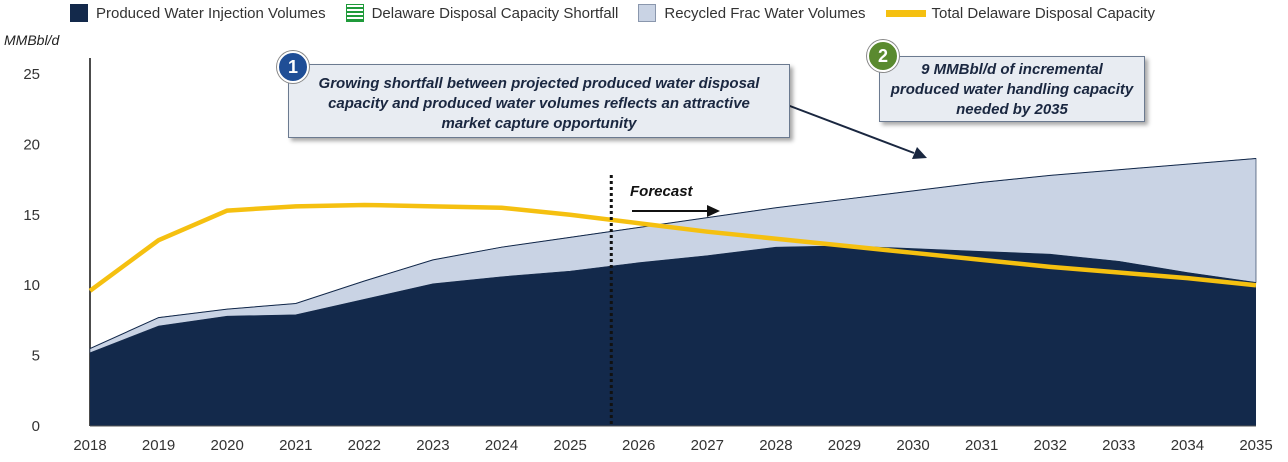 The image size is (1288, 462). I want to click on legend-label-capacity: Total Delaware Disposal Capacity, so click(1043, 13).